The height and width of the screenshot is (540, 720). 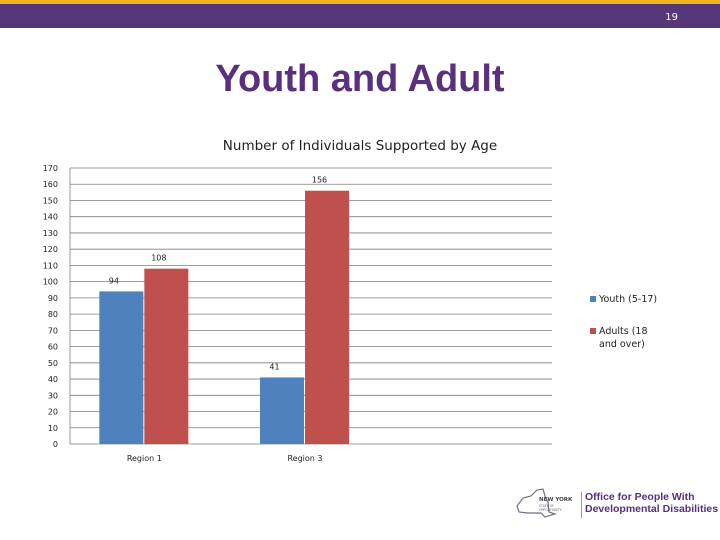 I want to click on x-tick-label: Region 3, so click(x=304, y=458).